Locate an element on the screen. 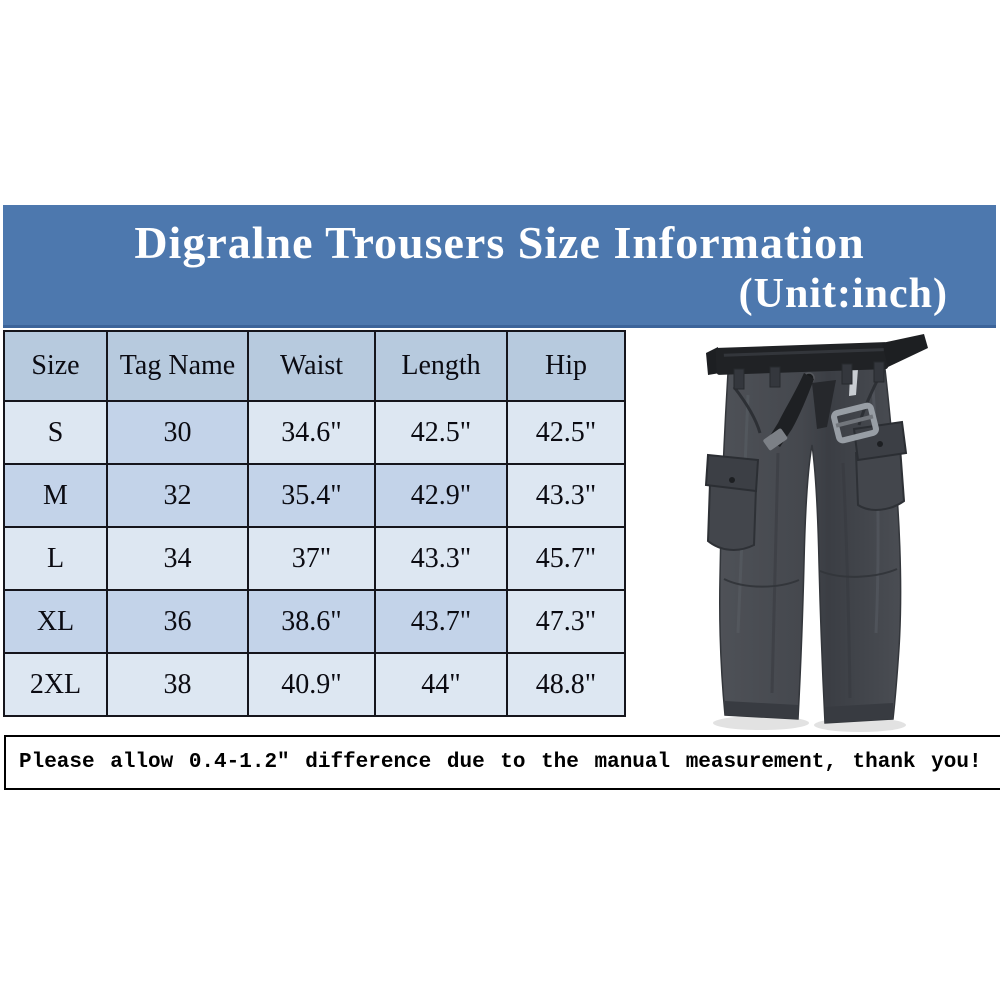 Image resolution: width=1000 pixels, height=1000 pixels. cell-waist: 37" is located at coordinates (311, 558).